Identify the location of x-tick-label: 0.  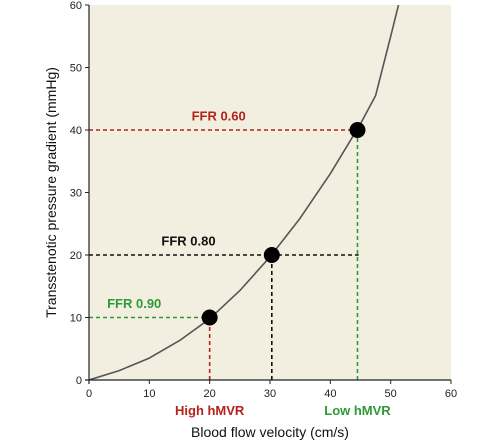
(89, 394).